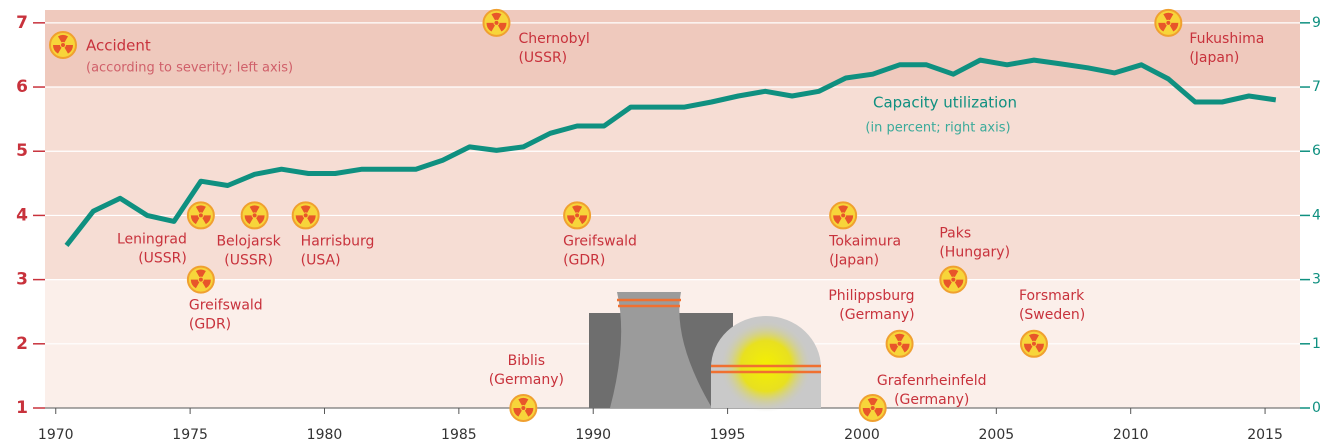 This screenshot has height=443, width=1320. I want to click on accident-name: Tokaimura, so click(864, 241).